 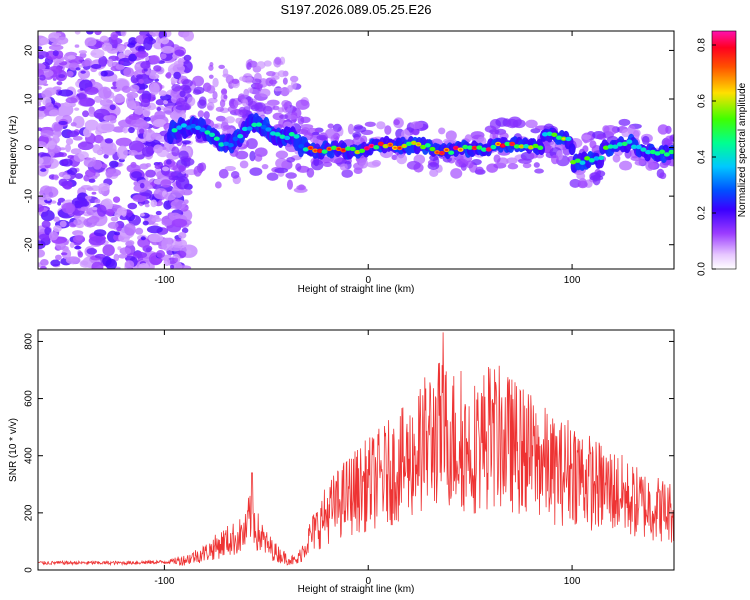 I want to click on snr-xlabel: Height of straight line (km), so click(x=356, y=589).